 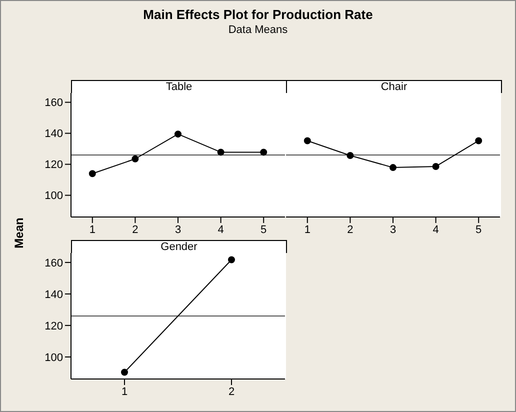 I want to click on chart-subtitle: Data Means, so click(x=258, y=30).